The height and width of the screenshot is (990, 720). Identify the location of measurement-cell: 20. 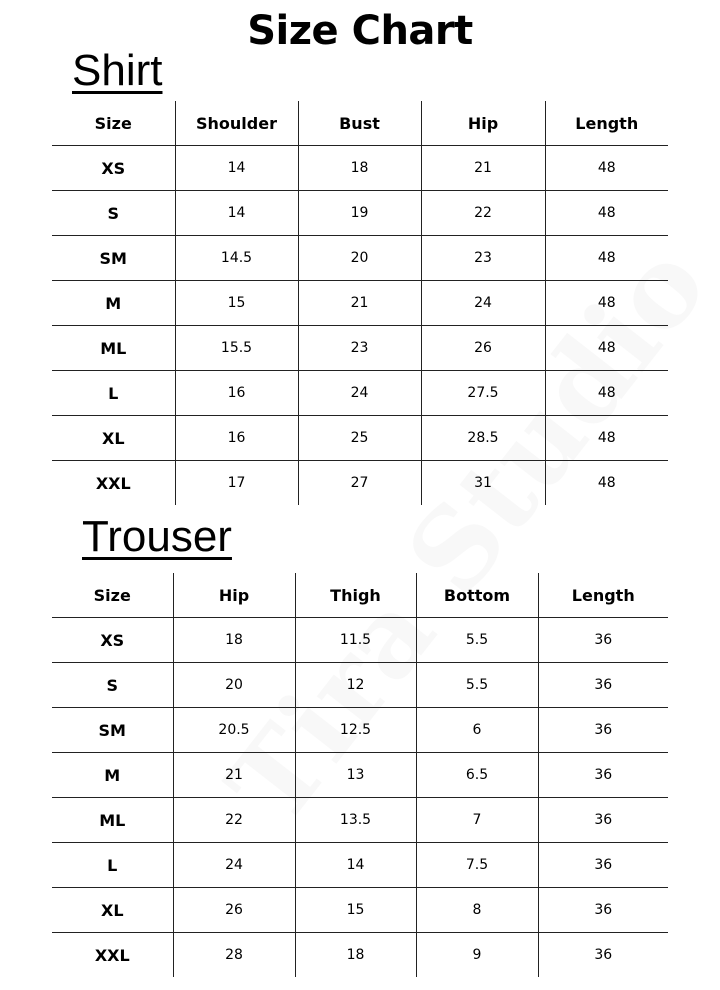
(359, 258).